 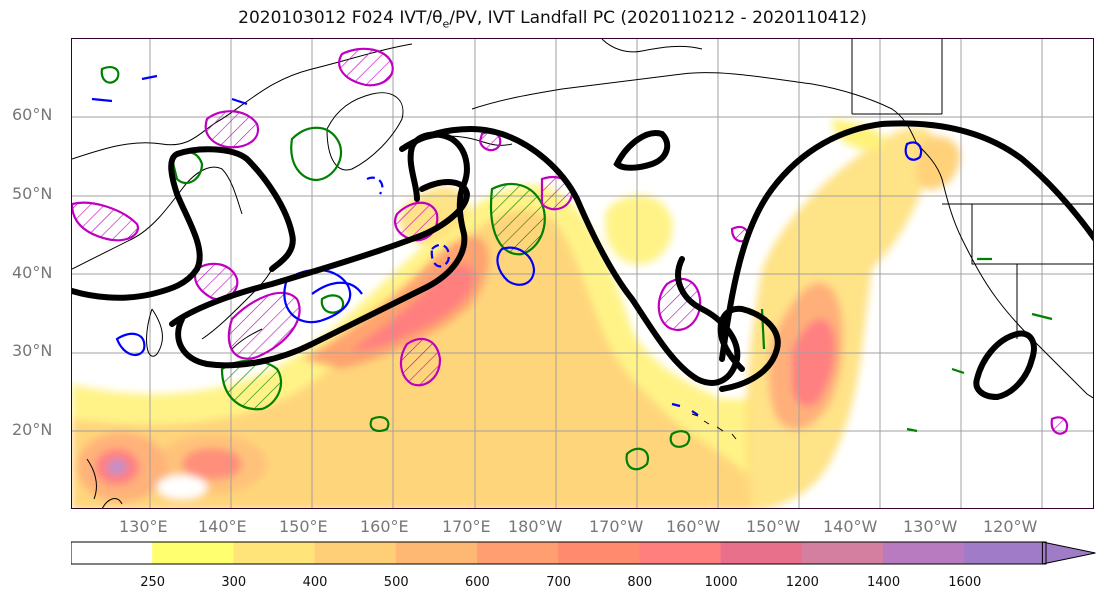 I want to click on lon-label-130e: 130°E, so click(x=143, y=526).